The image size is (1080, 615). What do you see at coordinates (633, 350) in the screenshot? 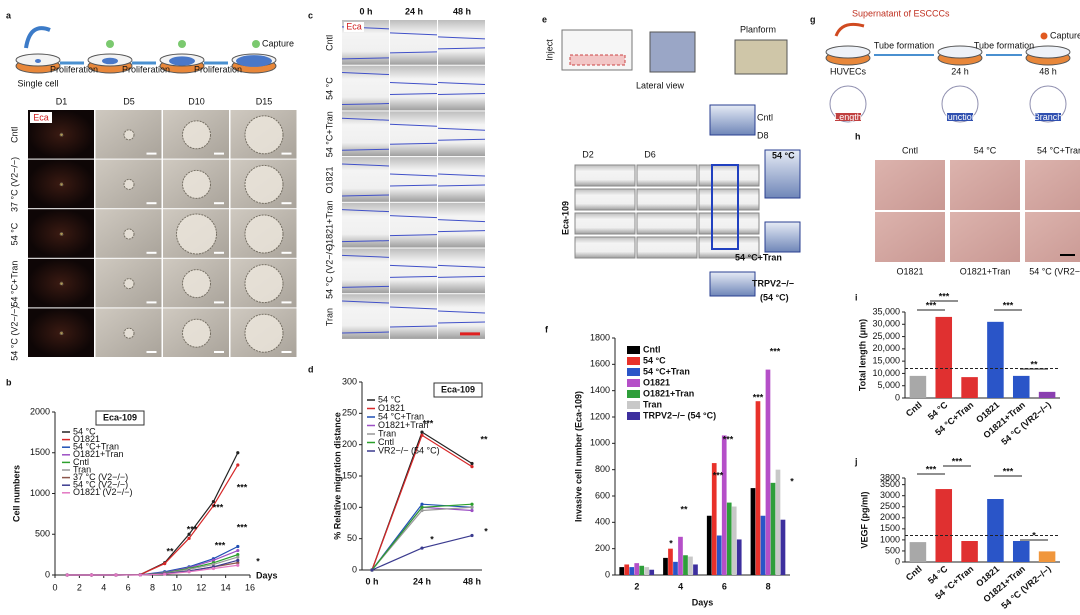
I see `legend-swatch` at bounding box center [633, 350].